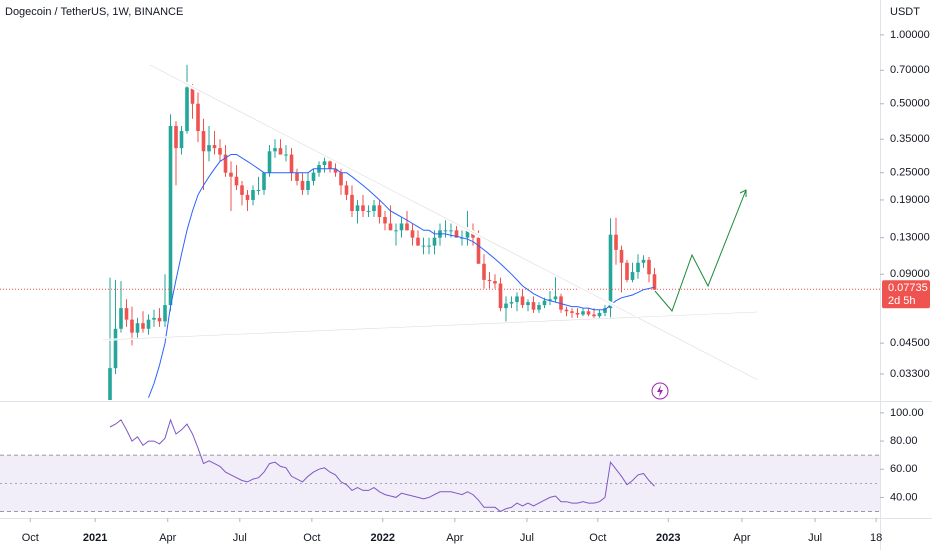  I want to click on chart-title: Dogecoin / TetherUS, 1W, BINANCE, so click(94, 12).